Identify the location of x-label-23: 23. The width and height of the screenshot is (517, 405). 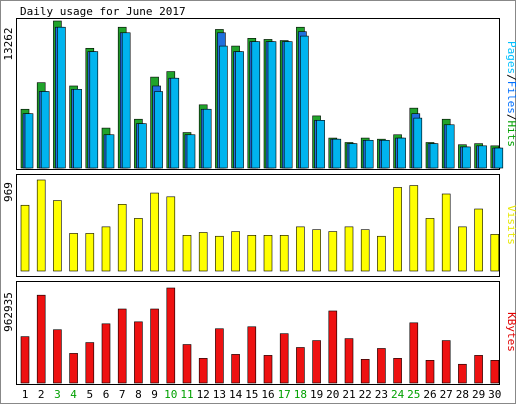
(381, 394).